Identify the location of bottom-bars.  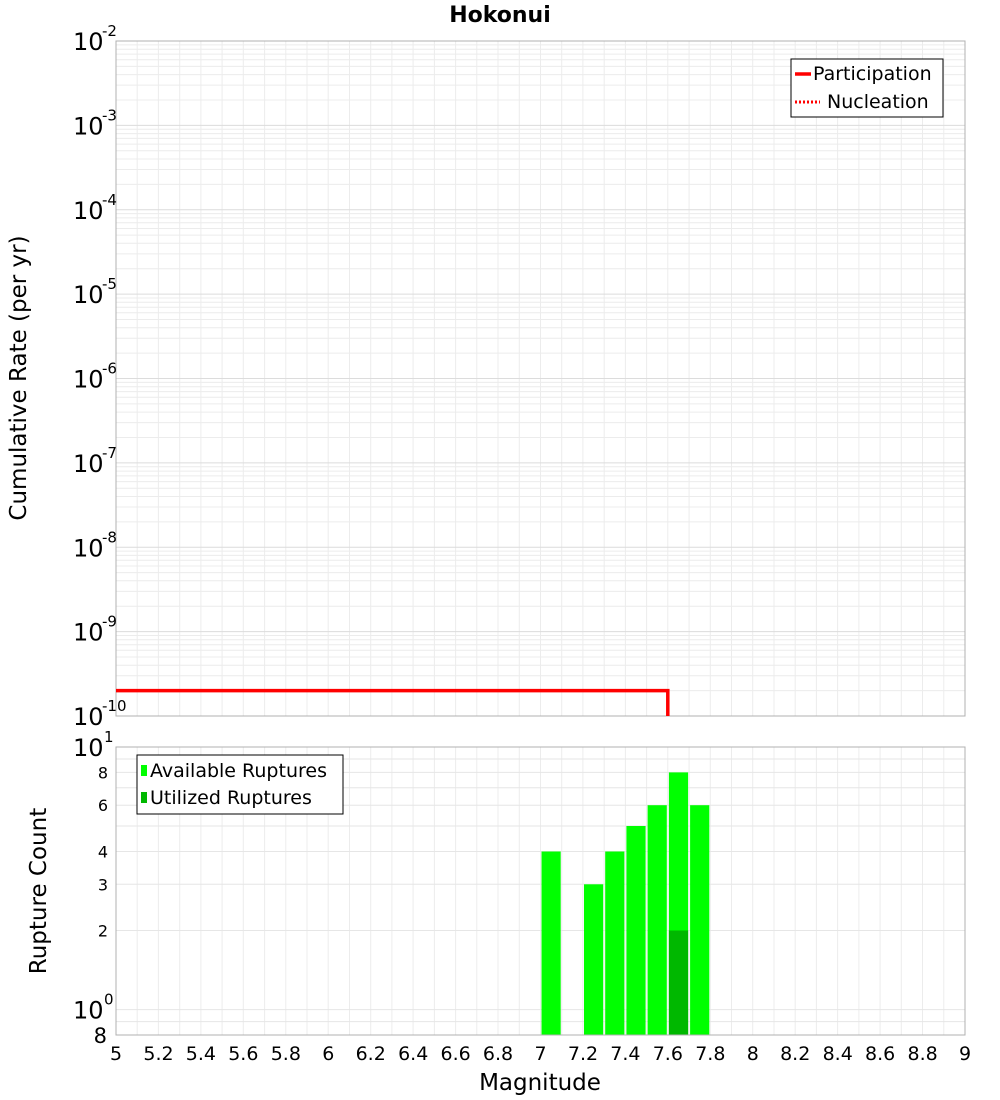
(625, 903).